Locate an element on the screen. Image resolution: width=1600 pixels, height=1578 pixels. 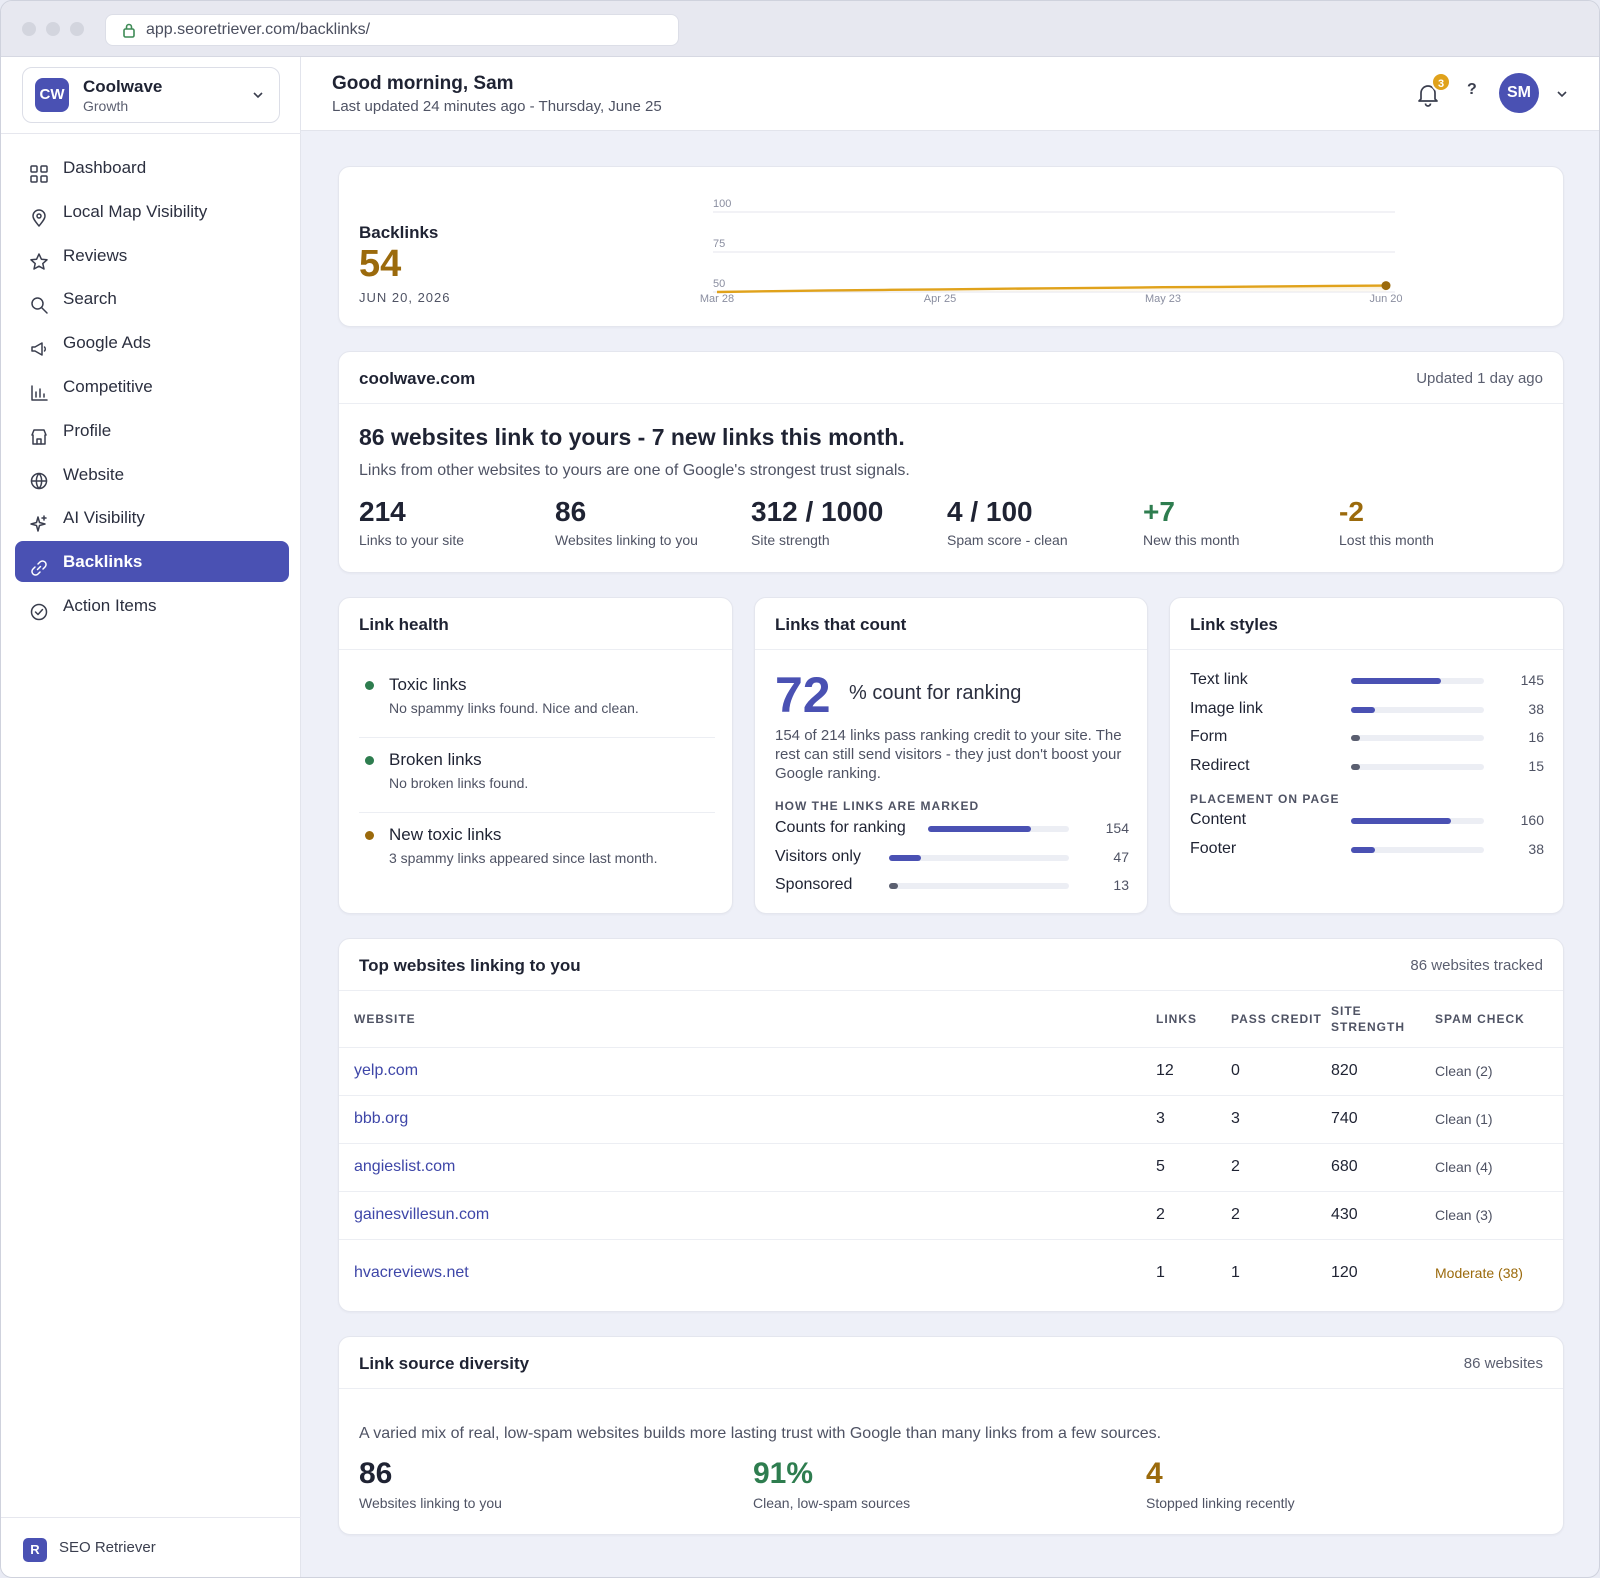
megaphone-icon is located at coordinates (39, 344).